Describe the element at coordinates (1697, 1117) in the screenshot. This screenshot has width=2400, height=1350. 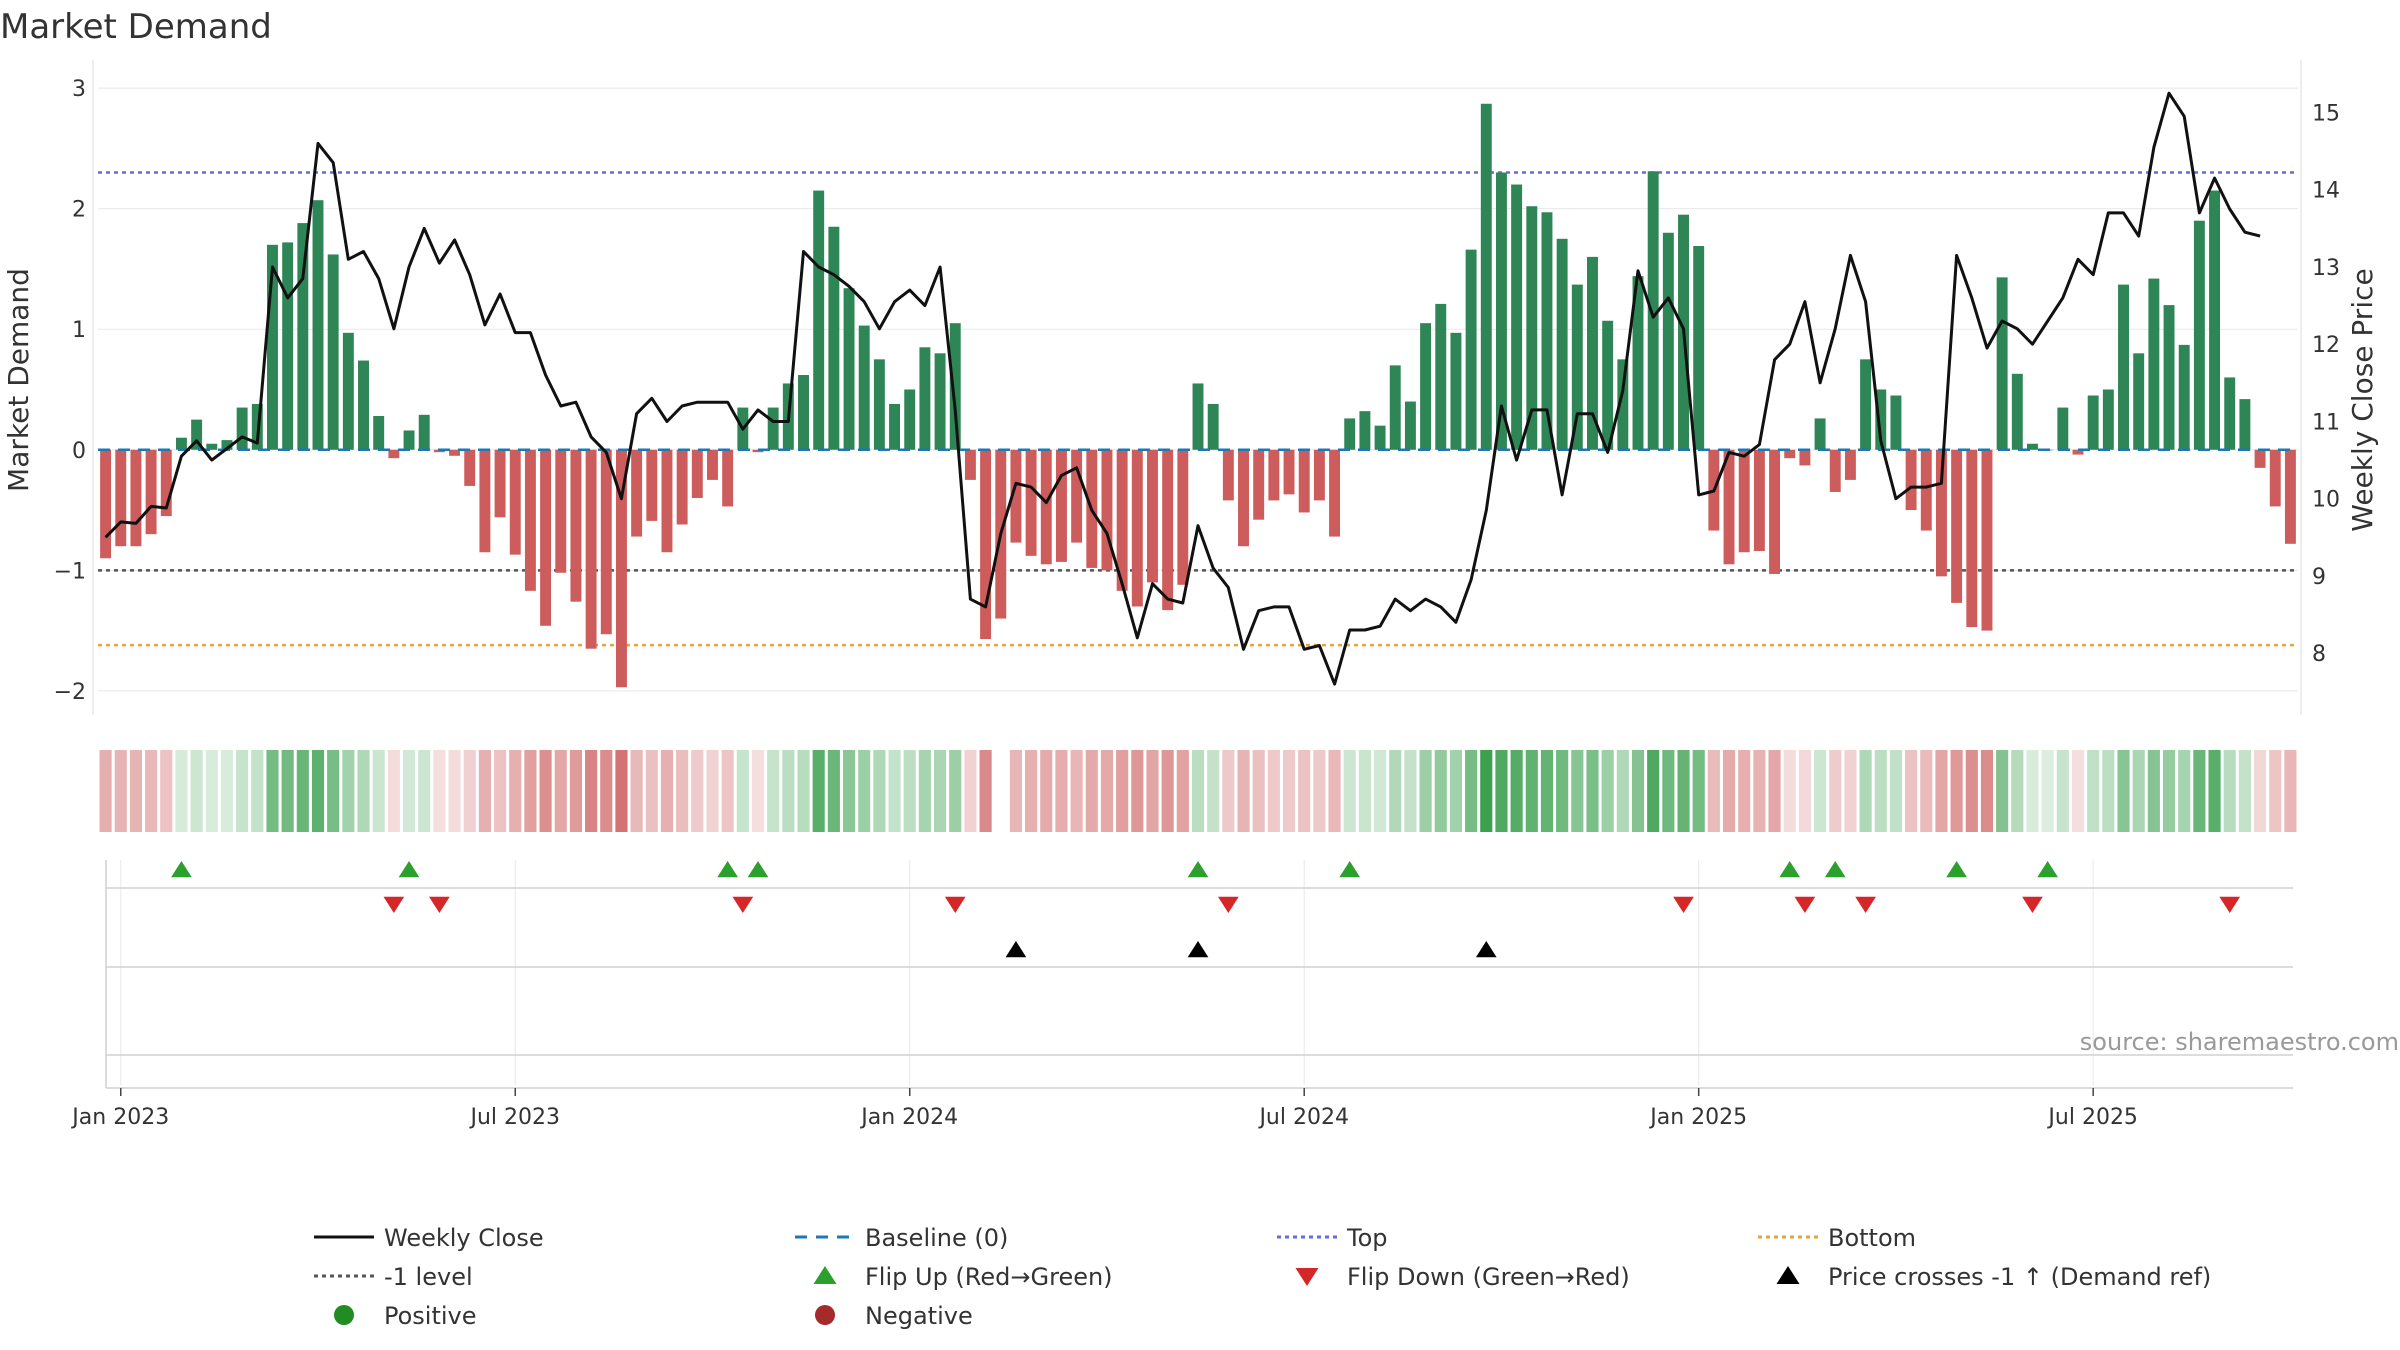
I see `x-tick-label: Jan 2025` at that location.